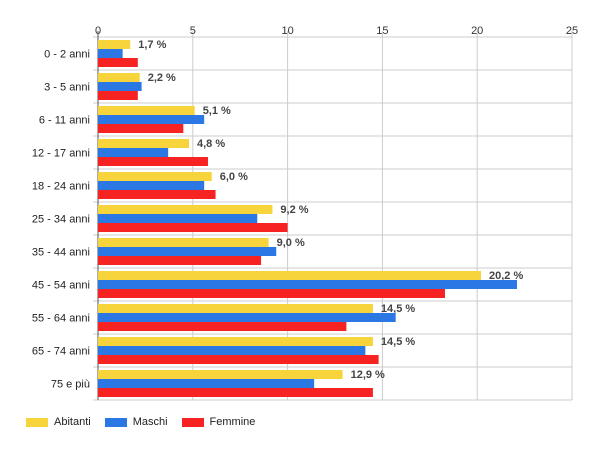 The width and height of the screenshot is (600, 450). I want to click on legend-label: Maschi, so click(150, 422).